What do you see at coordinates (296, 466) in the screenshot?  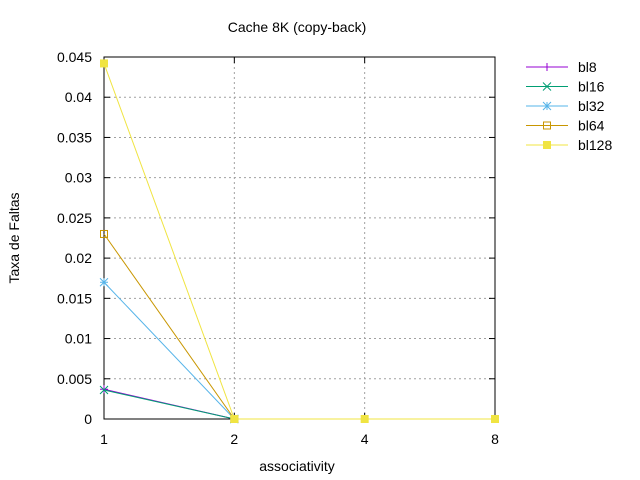 I see `x-axis-title: associativity` at bounding box center [296, 466].